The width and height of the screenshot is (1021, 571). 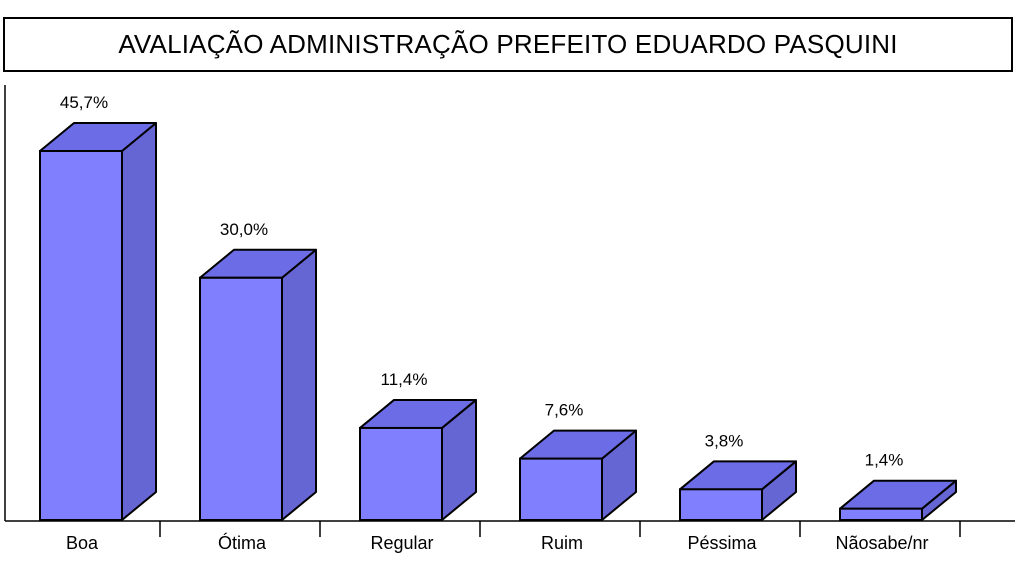 I want to click on category-label: Nãosabe/nr, so click(x=881, y=543).